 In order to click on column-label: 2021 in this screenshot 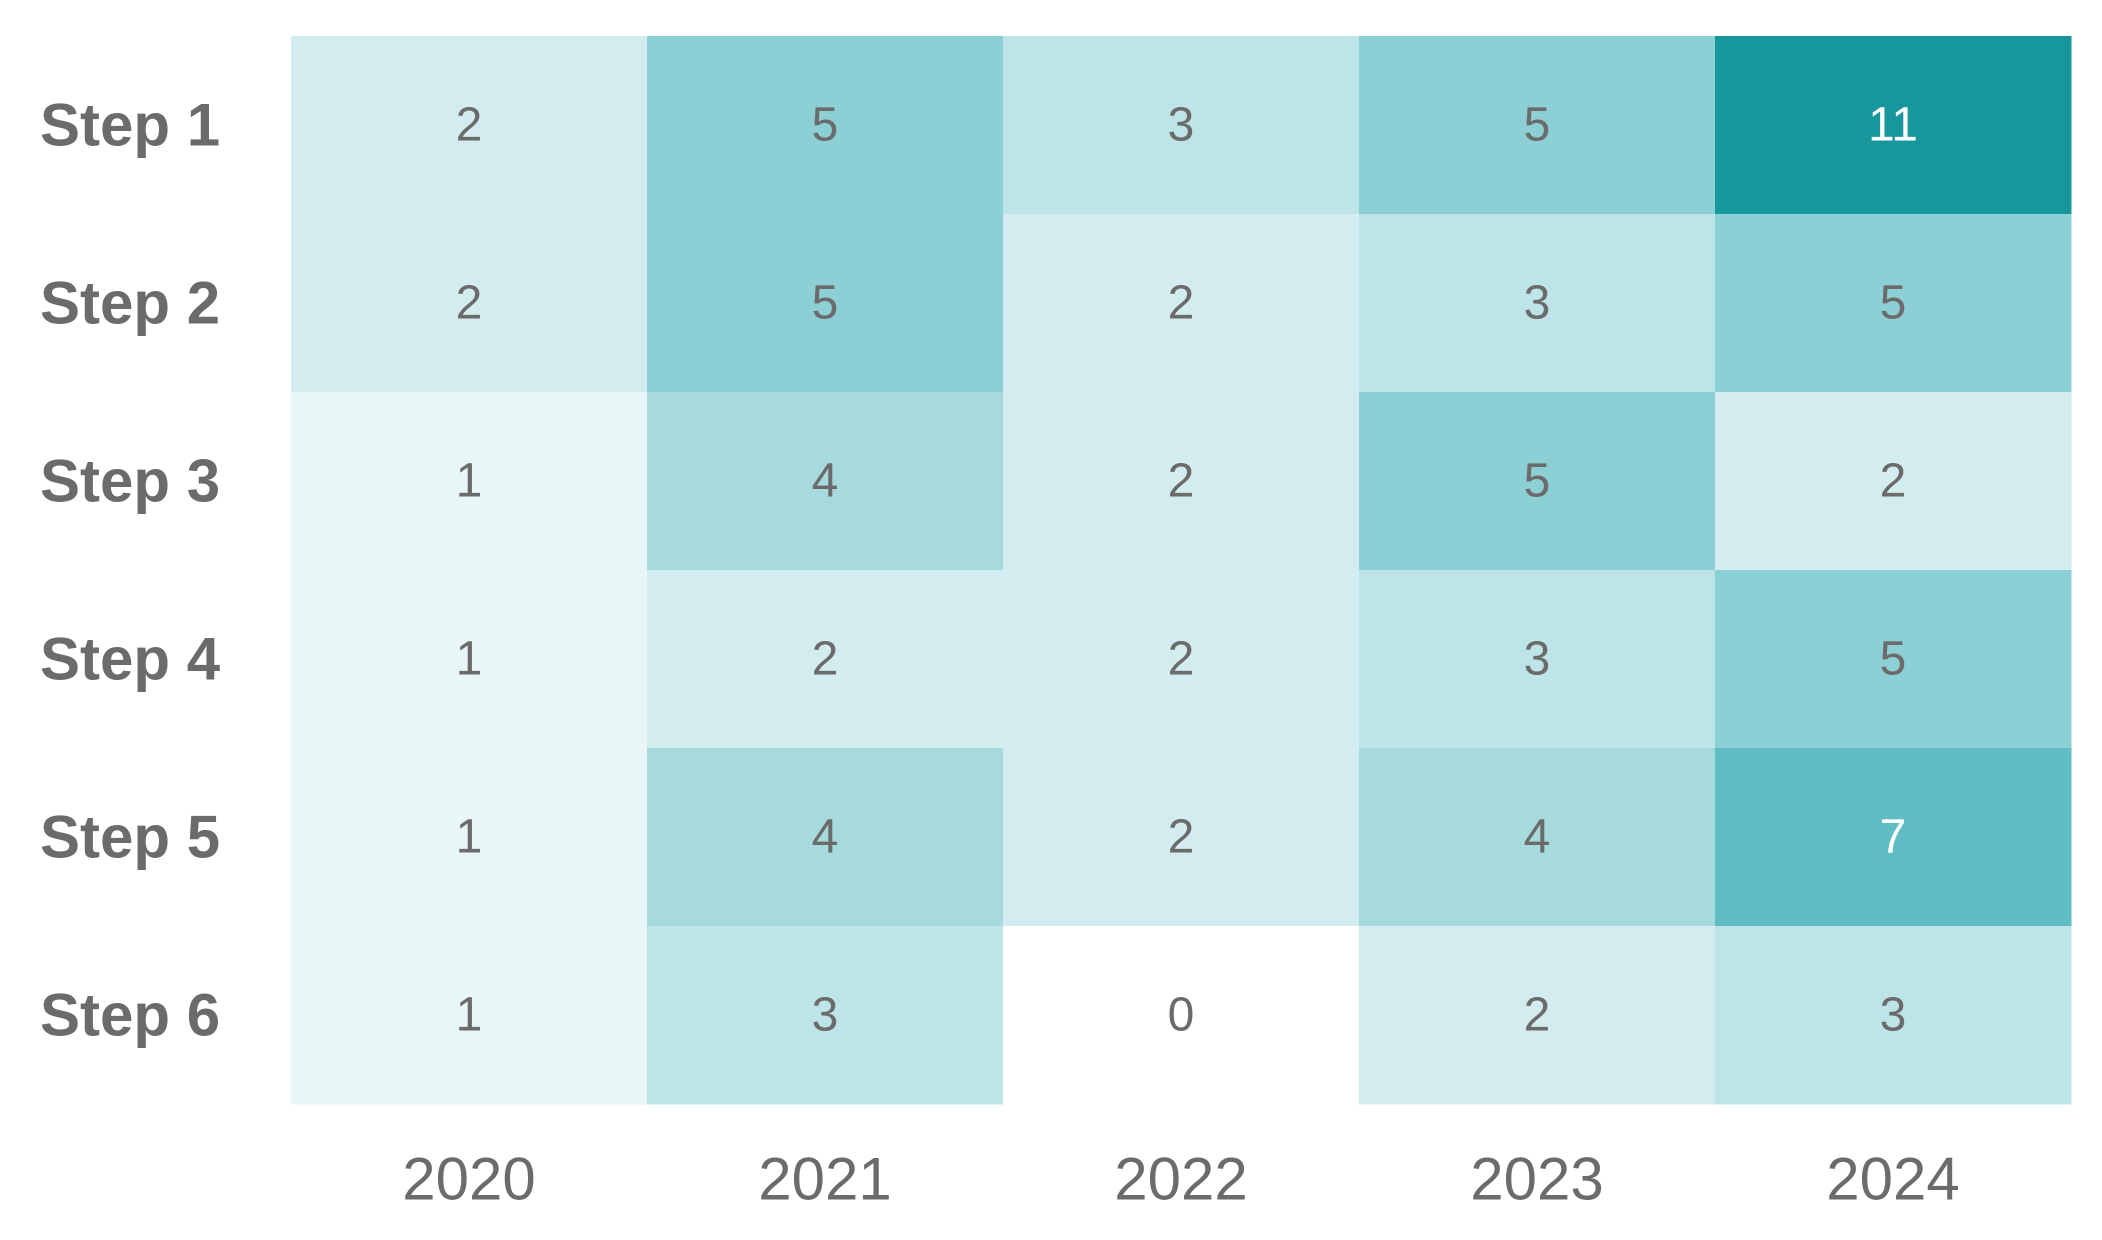, I will do `click(824, 1179)`.